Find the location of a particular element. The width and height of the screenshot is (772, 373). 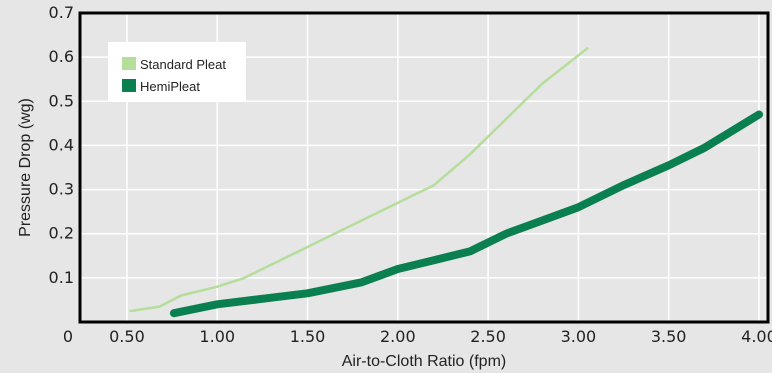

x-tick-label: 4.00 is located at coordinates (756, 336).